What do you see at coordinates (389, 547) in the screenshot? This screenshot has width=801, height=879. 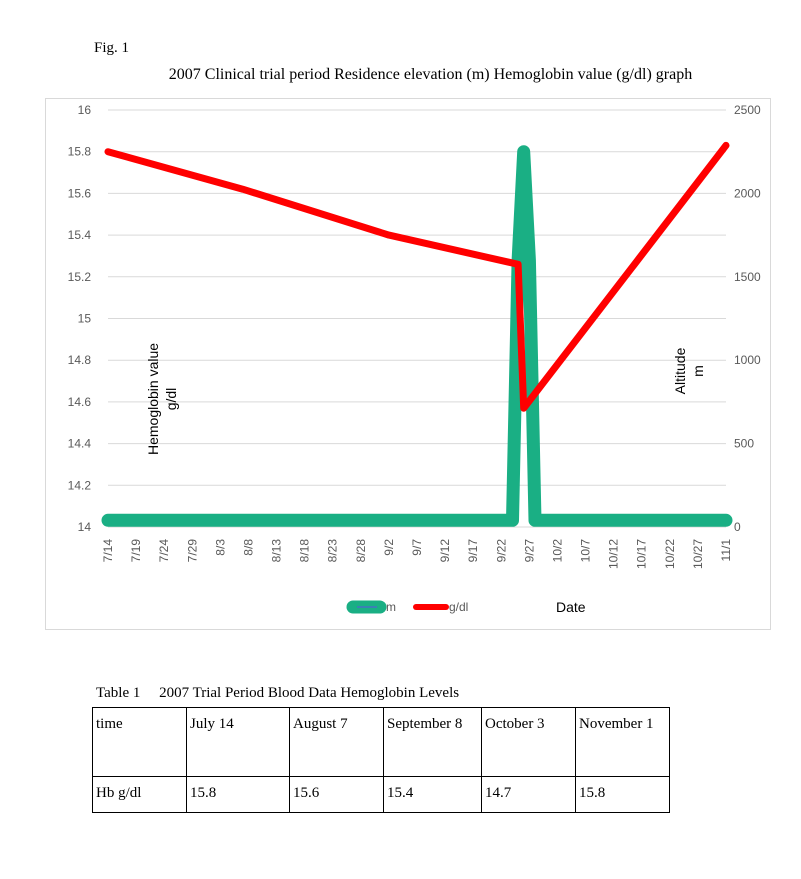 I see `x-tick-label: 9/2` at bounding box center [389, 547].